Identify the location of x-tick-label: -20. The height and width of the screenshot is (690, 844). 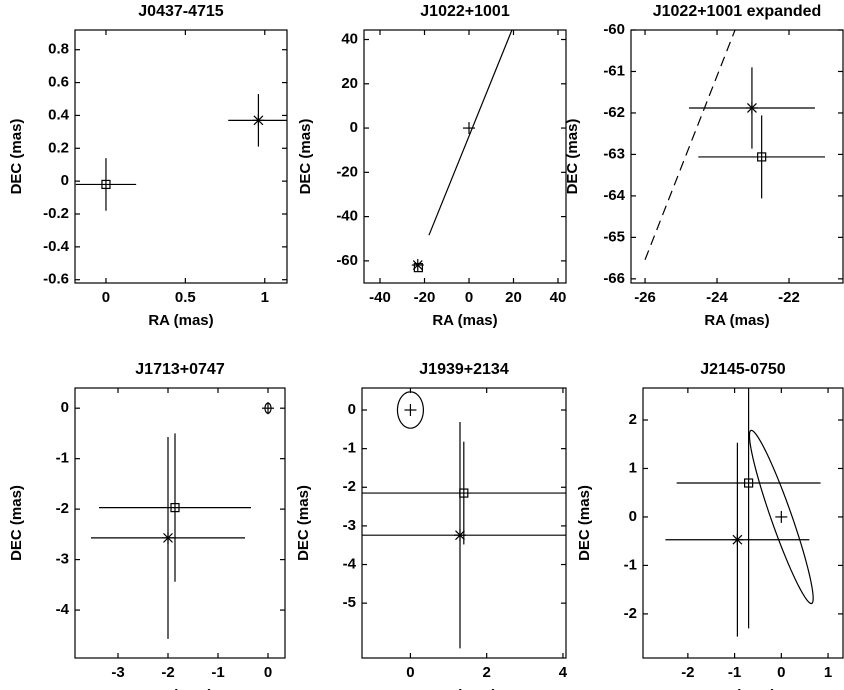
(425, 297).